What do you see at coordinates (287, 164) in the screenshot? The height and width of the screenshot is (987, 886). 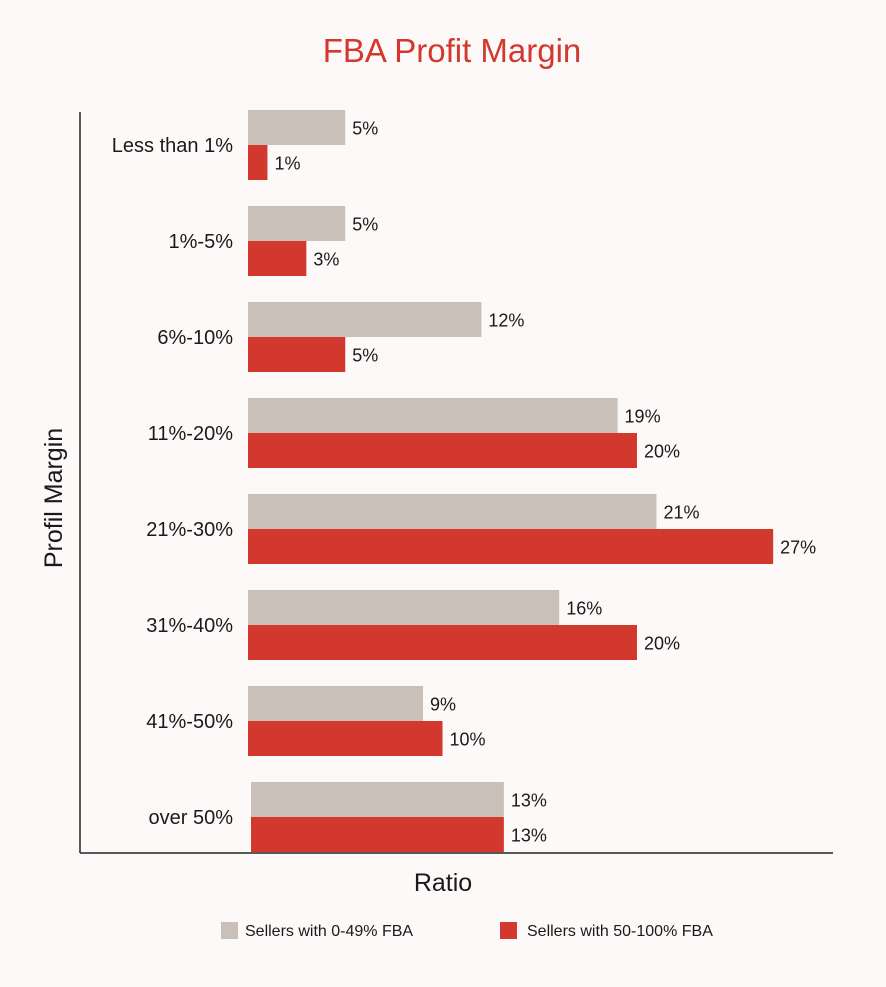 I see `value-label: 1%` at bounding box center [287, 164].